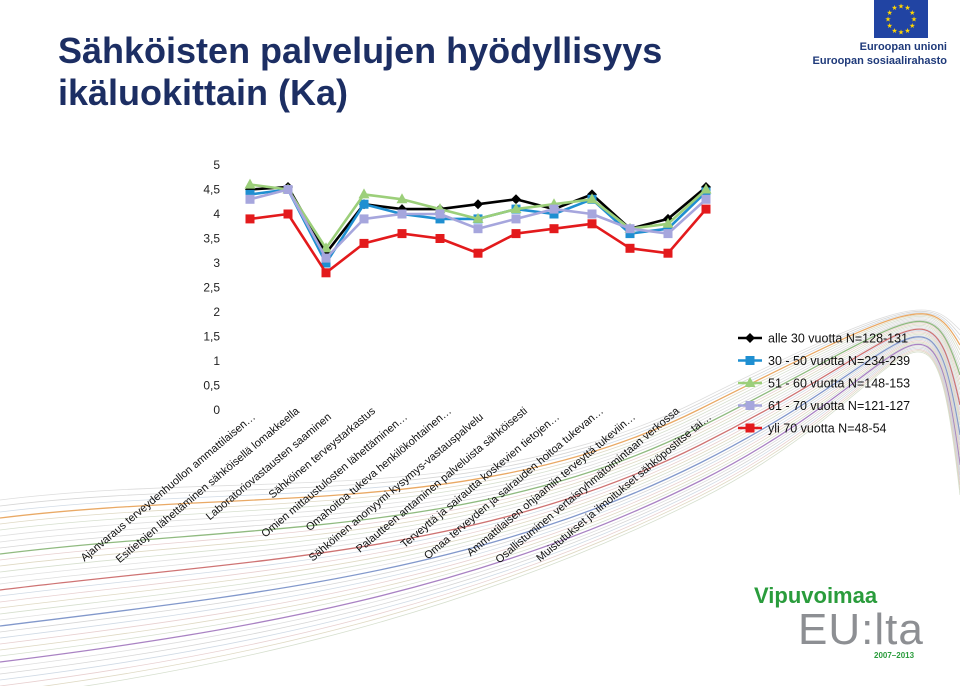 The width and height of the screenshot is (960, 686). Describe the element at coordinates (824, 406) in the screenshot. I see `legend-item: 61 - 70 vuotta N=121-127` at that location.